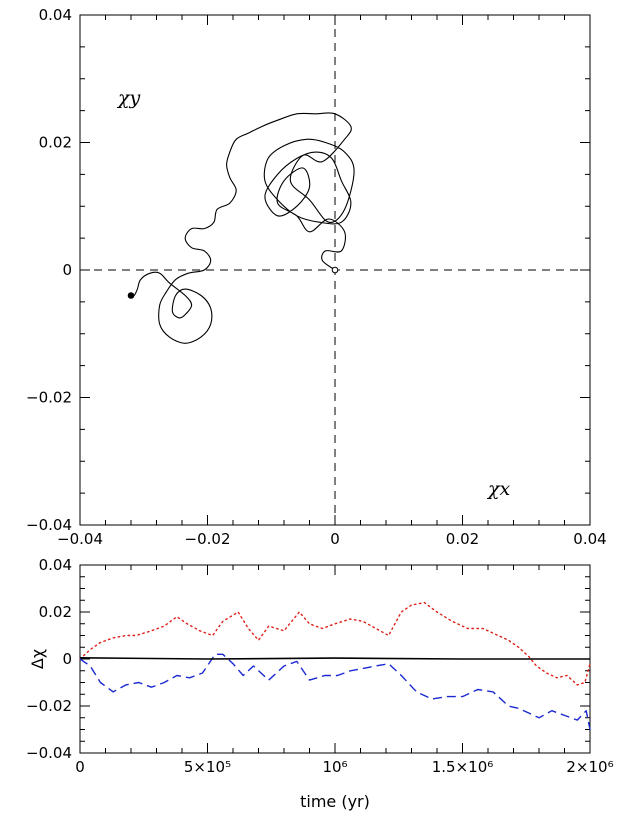  What do you see at coordinates (55, 612) in the screenshot?
I see `delta-chi-y-tick-label: 0.02` at bounding box center [55, 612].